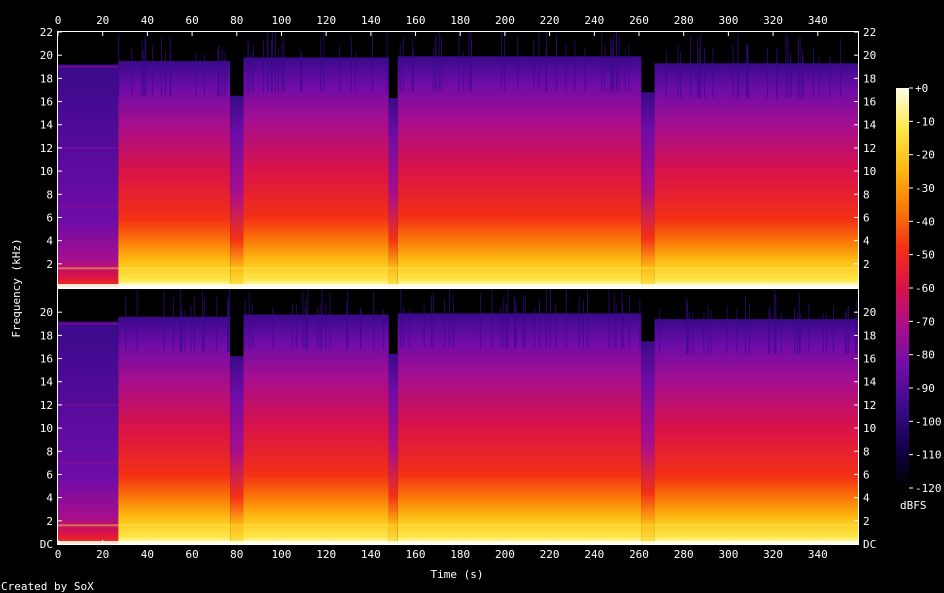 This screenshot has width=944, height=593. Describe the element at coordinates (869, 544) in the screenshot. I see `channel-2-right-tick-label: DC` at that location.